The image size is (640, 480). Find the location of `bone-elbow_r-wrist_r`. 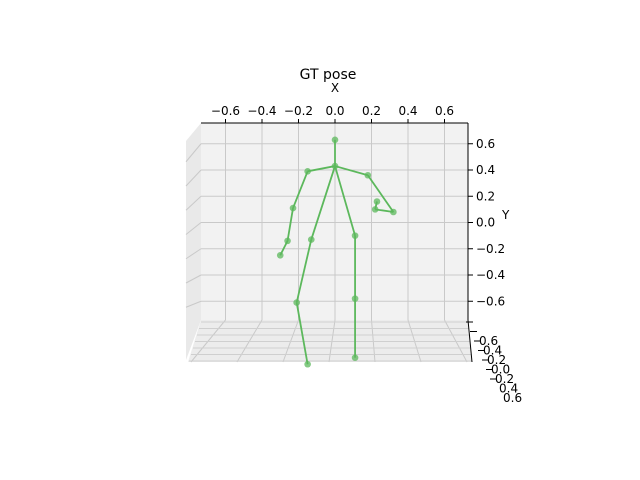

bone-elbow_r-wrist_r is located at coordinates (290, 224).